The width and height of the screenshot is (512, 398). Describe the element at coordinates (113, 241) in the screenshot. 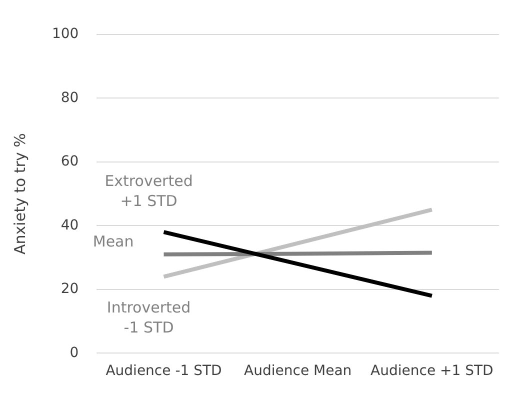

I see `text: Mean` at that location.